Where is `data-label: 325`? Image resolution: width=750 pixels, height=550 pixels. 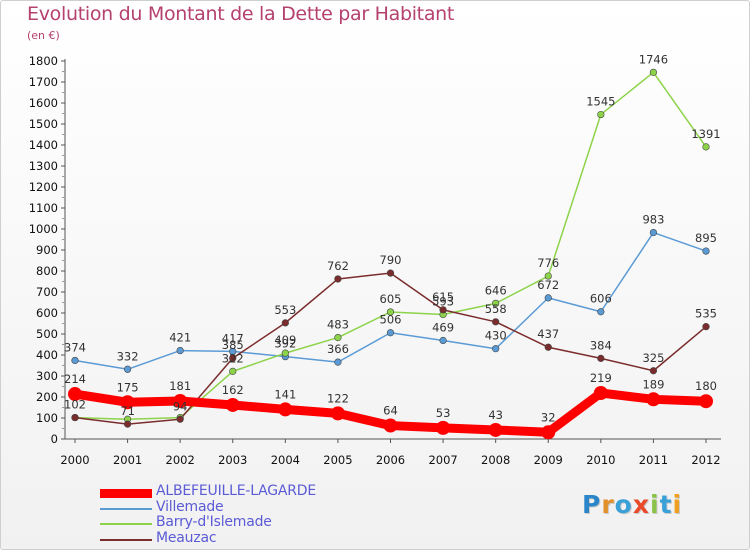 data-label: 325 is located at coordinates (653, 358).